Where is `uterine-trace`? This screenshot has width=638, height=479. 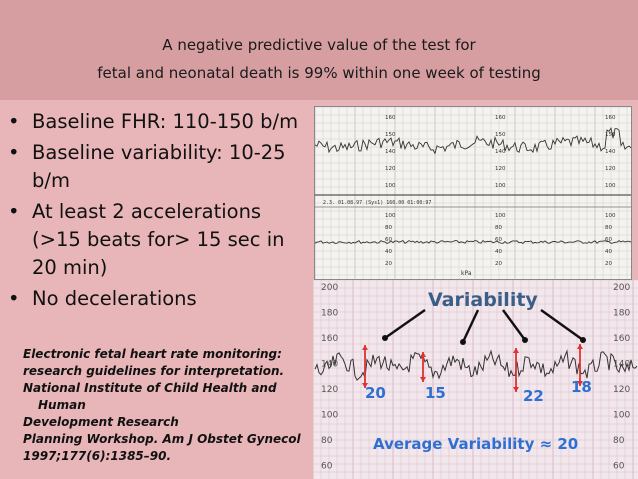 uterine-trace is located at coordinates (473, 242).